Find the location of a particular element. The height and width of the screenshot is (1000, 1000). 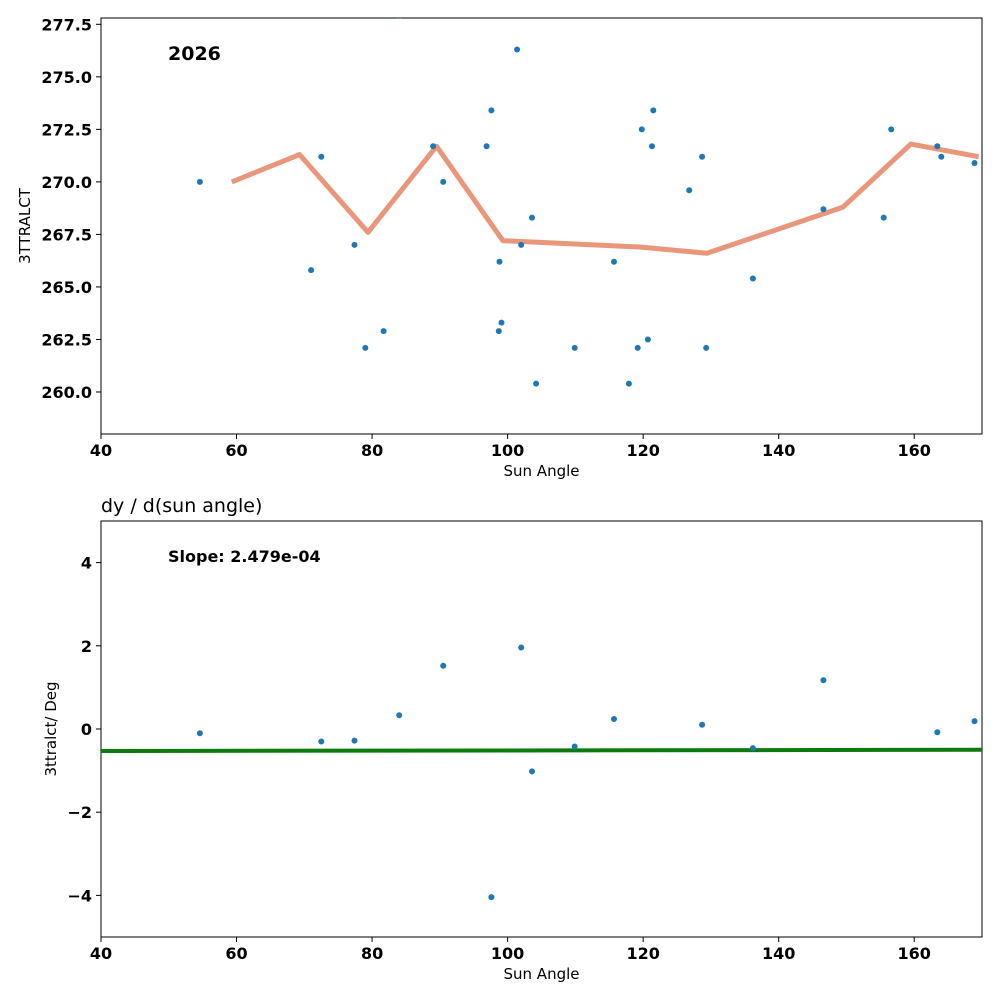

y-tick-label: 262.5 is located at coordinates (66, 339).